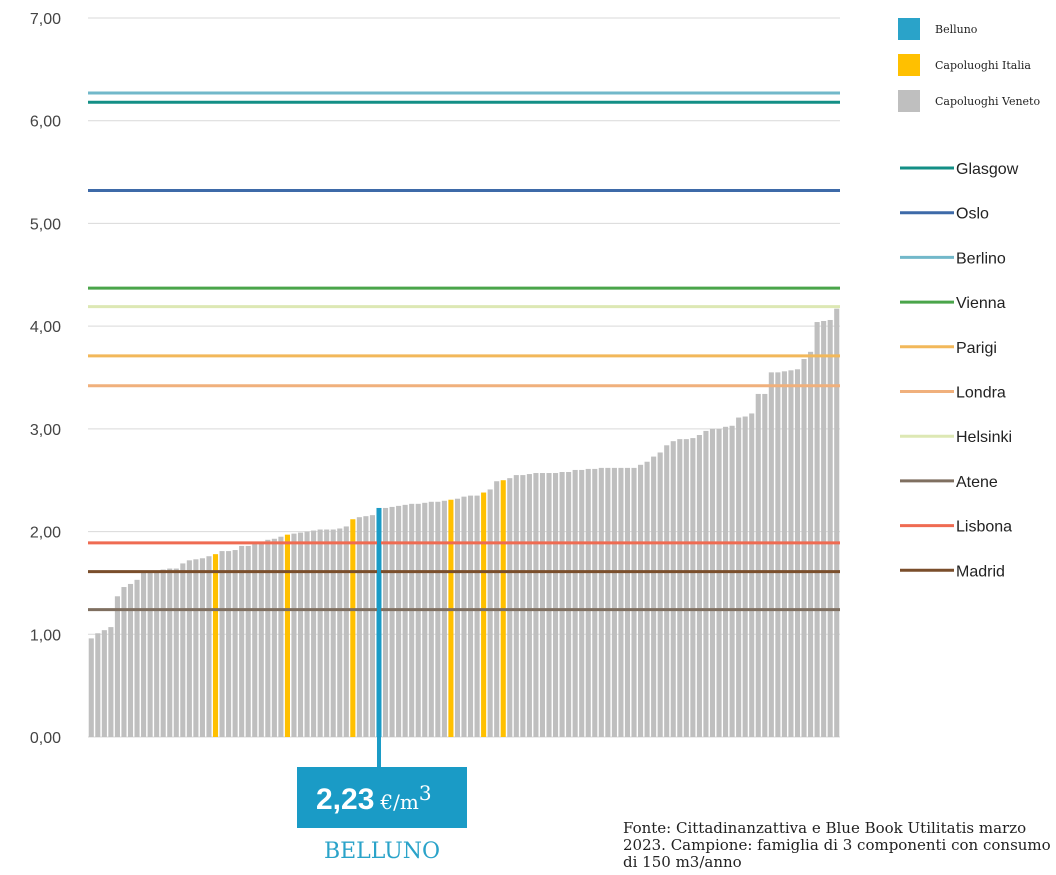 The height and width of the screenshot is (875, 1056). What do you see at coordinates (983, 65) in the screenshot?
I see `legend-swatch-label: Capoluoghi Italia` at bounding box center [983, 65].